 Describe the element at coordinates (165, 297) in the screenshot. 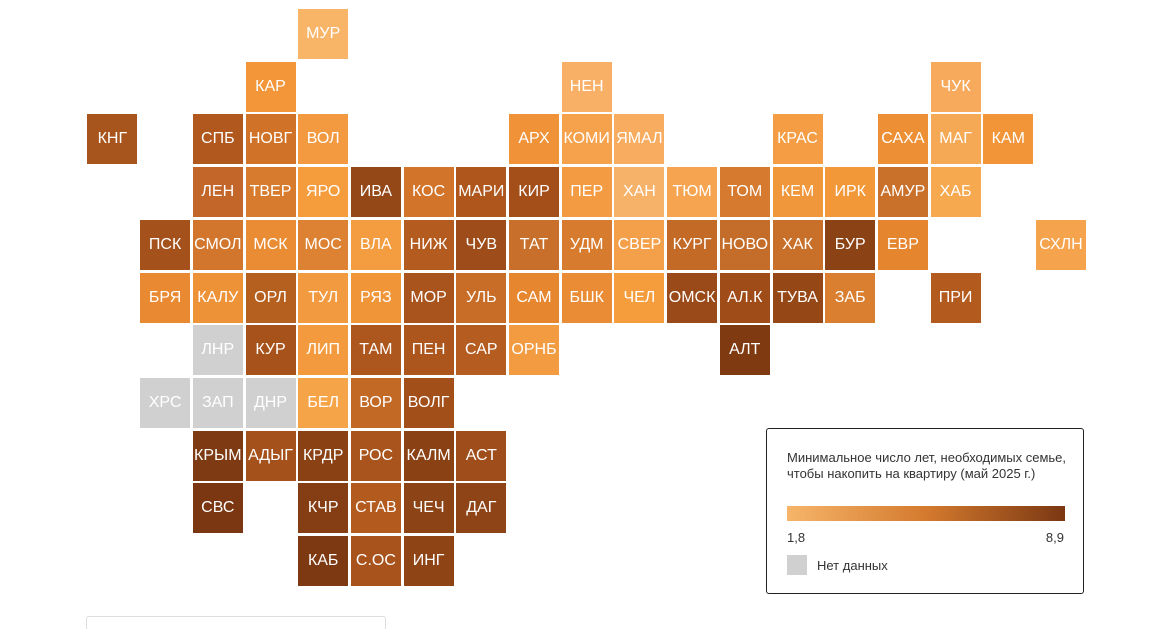

I see `region-tile: БРЯ` at that location.